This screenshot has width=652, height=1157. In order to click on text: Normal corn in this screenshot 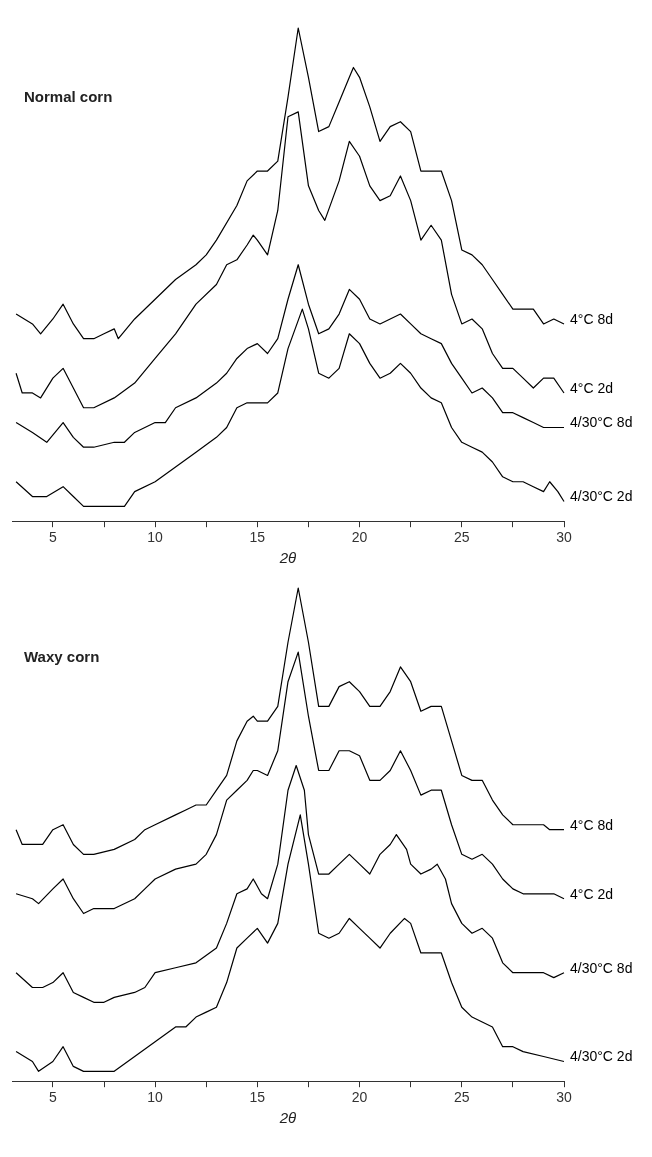, I will do `click(68, 97)`.